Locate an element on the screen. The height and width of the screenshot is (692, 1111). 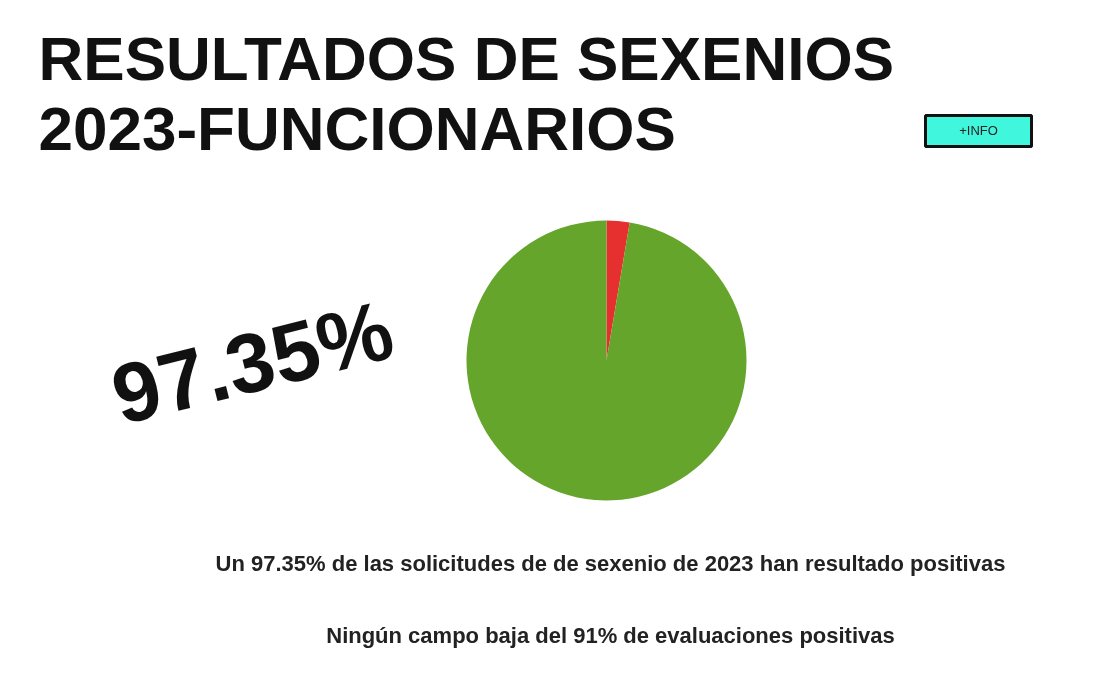
text: +INFO is located at coordinates (978, 130).